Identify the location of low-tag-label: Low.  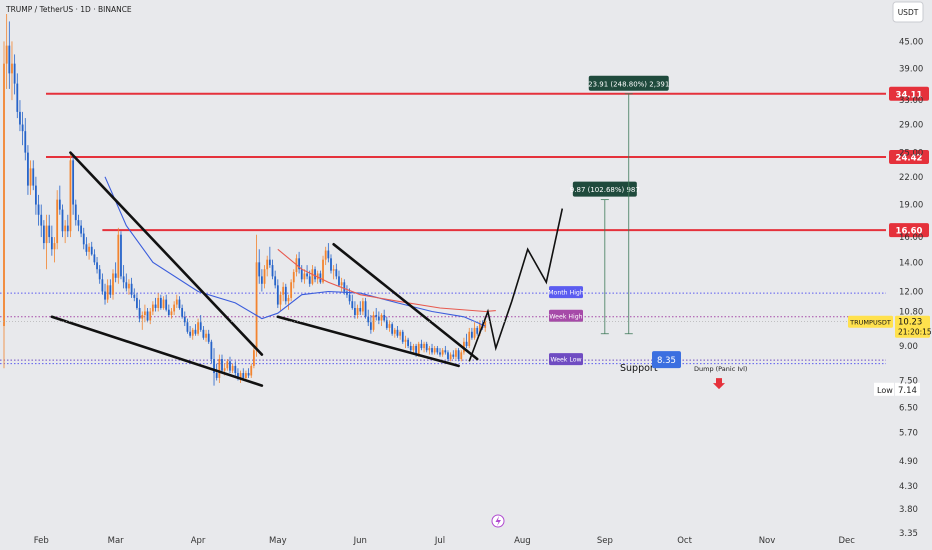
(885, 390).